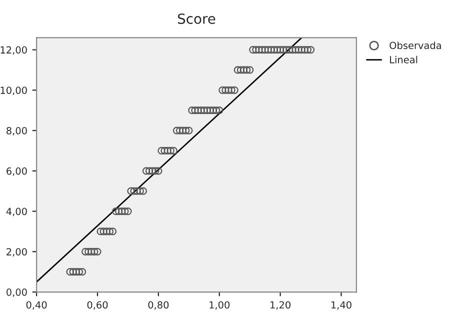  What do you see at coordinates (16, 292) in the screenshot?
I see `y-tick-label: 0,00` at bounding box center [16, 292].